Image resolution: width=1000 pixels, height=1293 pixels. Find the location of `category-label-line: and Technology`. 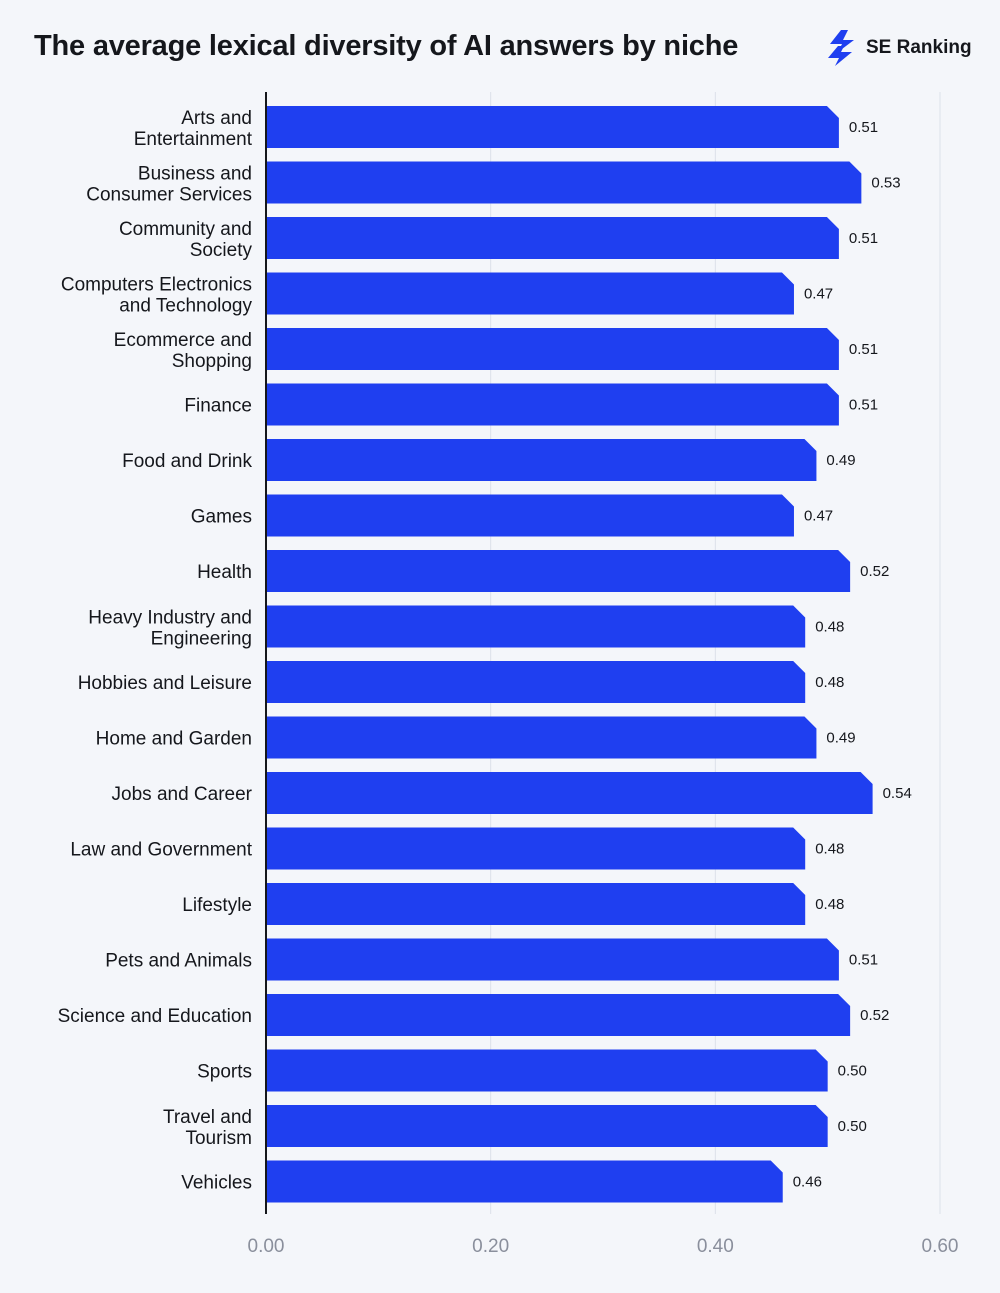

category-label-line: and Technology is located at coordinates (185, 306).